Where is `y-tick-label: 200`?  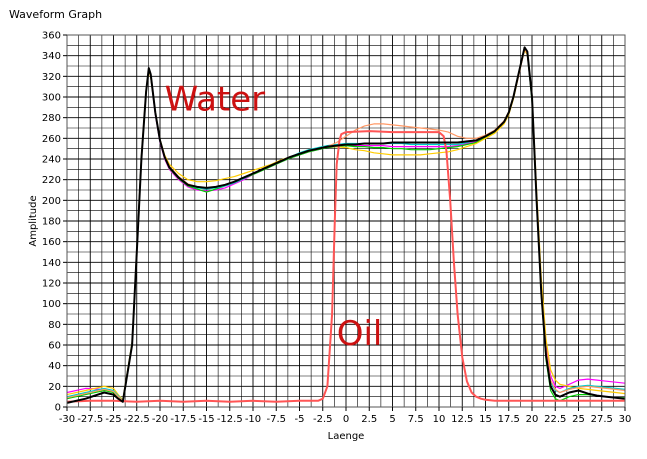
y-tick-label: 200 is located at coordinates (51, 201).